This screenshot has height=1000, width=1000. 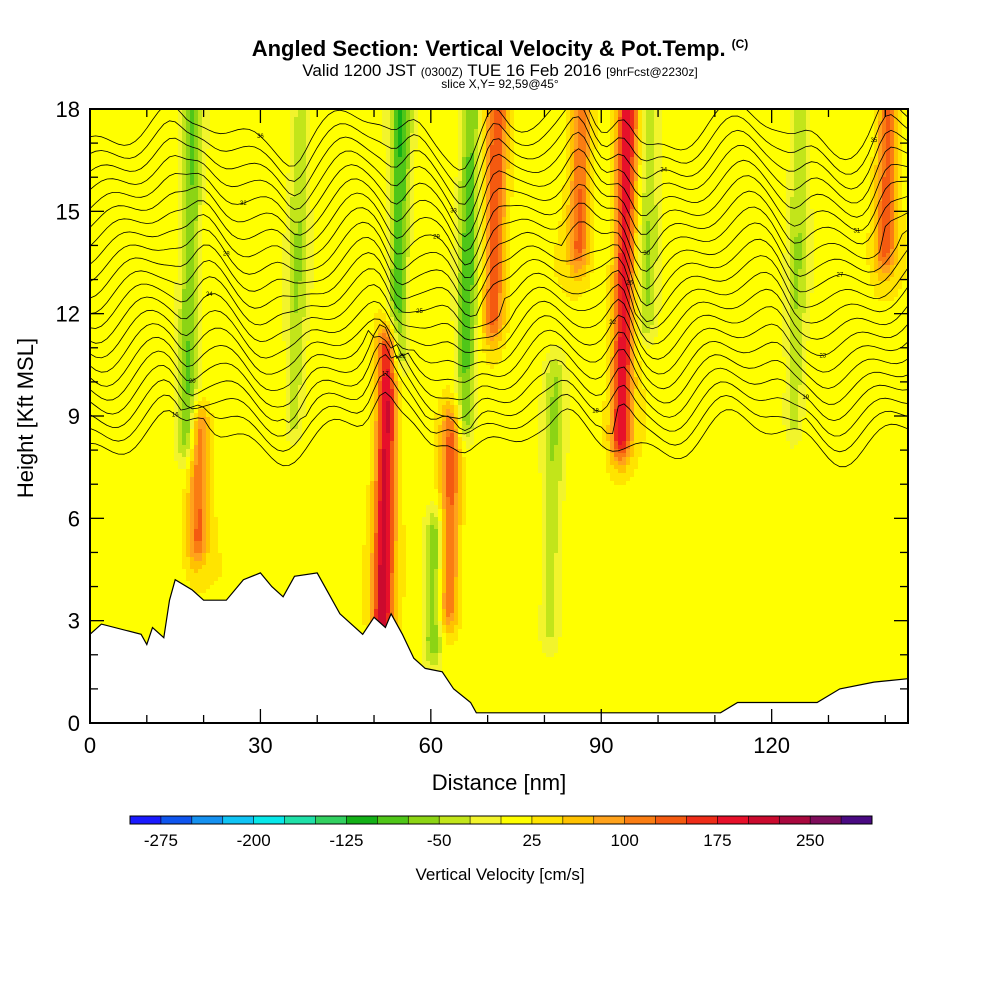 What do you see at coordinates (431, 745) in the screenshot?
I see `x-tick-label: 60` at bounding box center [431, 745].